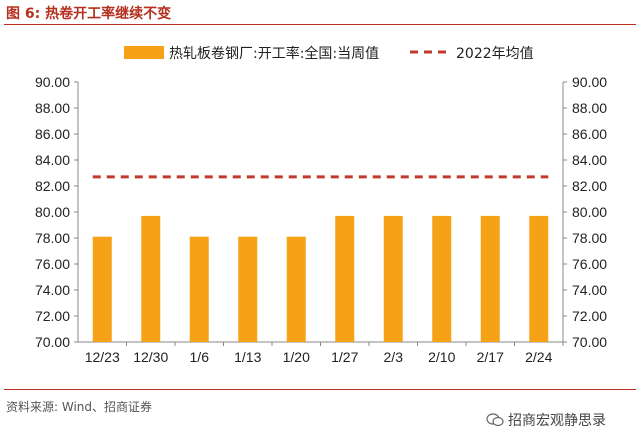  Describe the element at coordinates (52, 238) in the screenshot. I see `y-tick-label-left: 78.00` at that location.